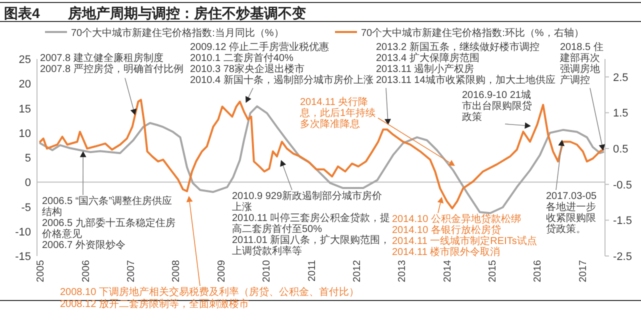 The image size is (641, 327). What do you see at coordinates (282, 80) in the screenshot?
I see `annotation: 2010.4 新国十条，遏制部分城市房价上涨` at bounding box center [282, 80].